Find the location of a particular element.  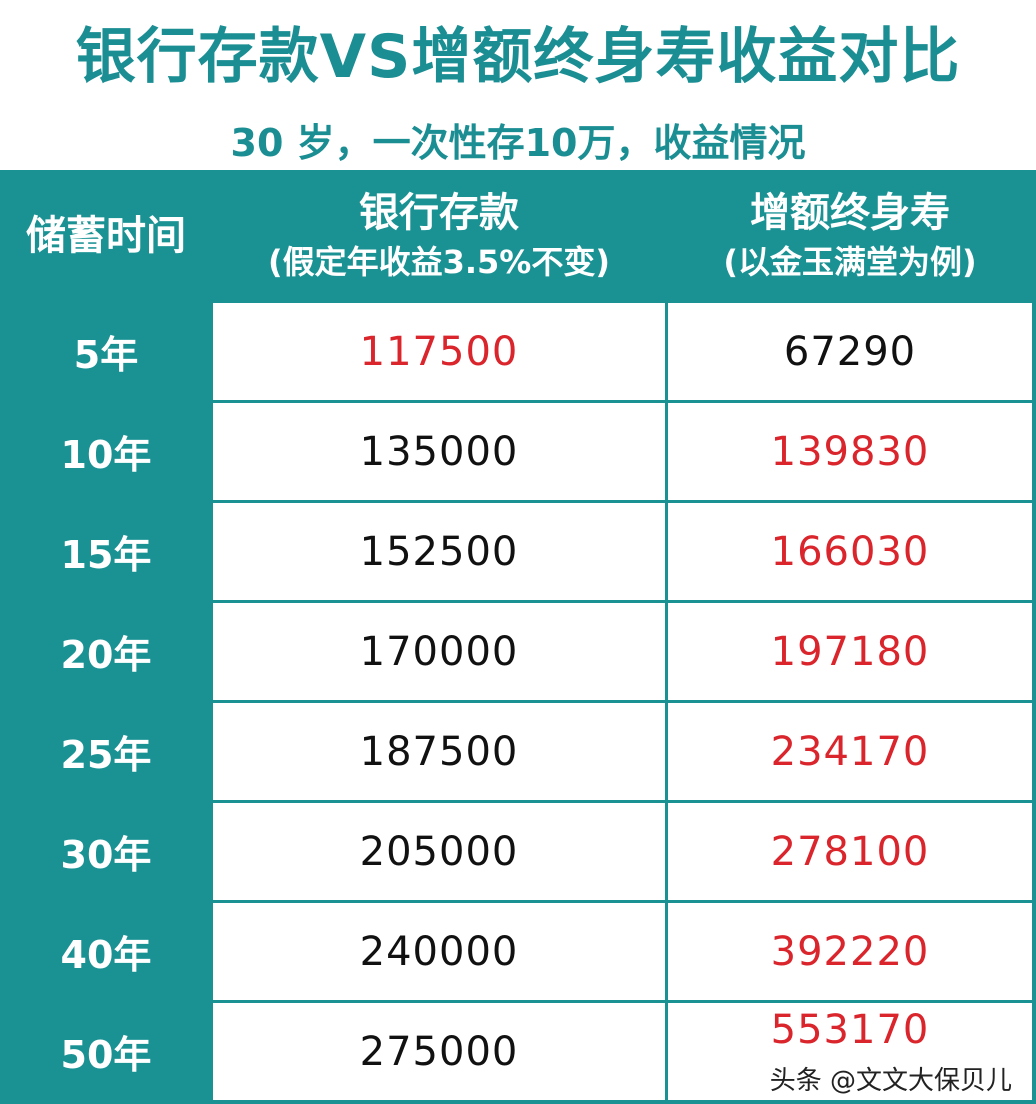

table-row-period: 5年 is located at coordinates (106, 355).